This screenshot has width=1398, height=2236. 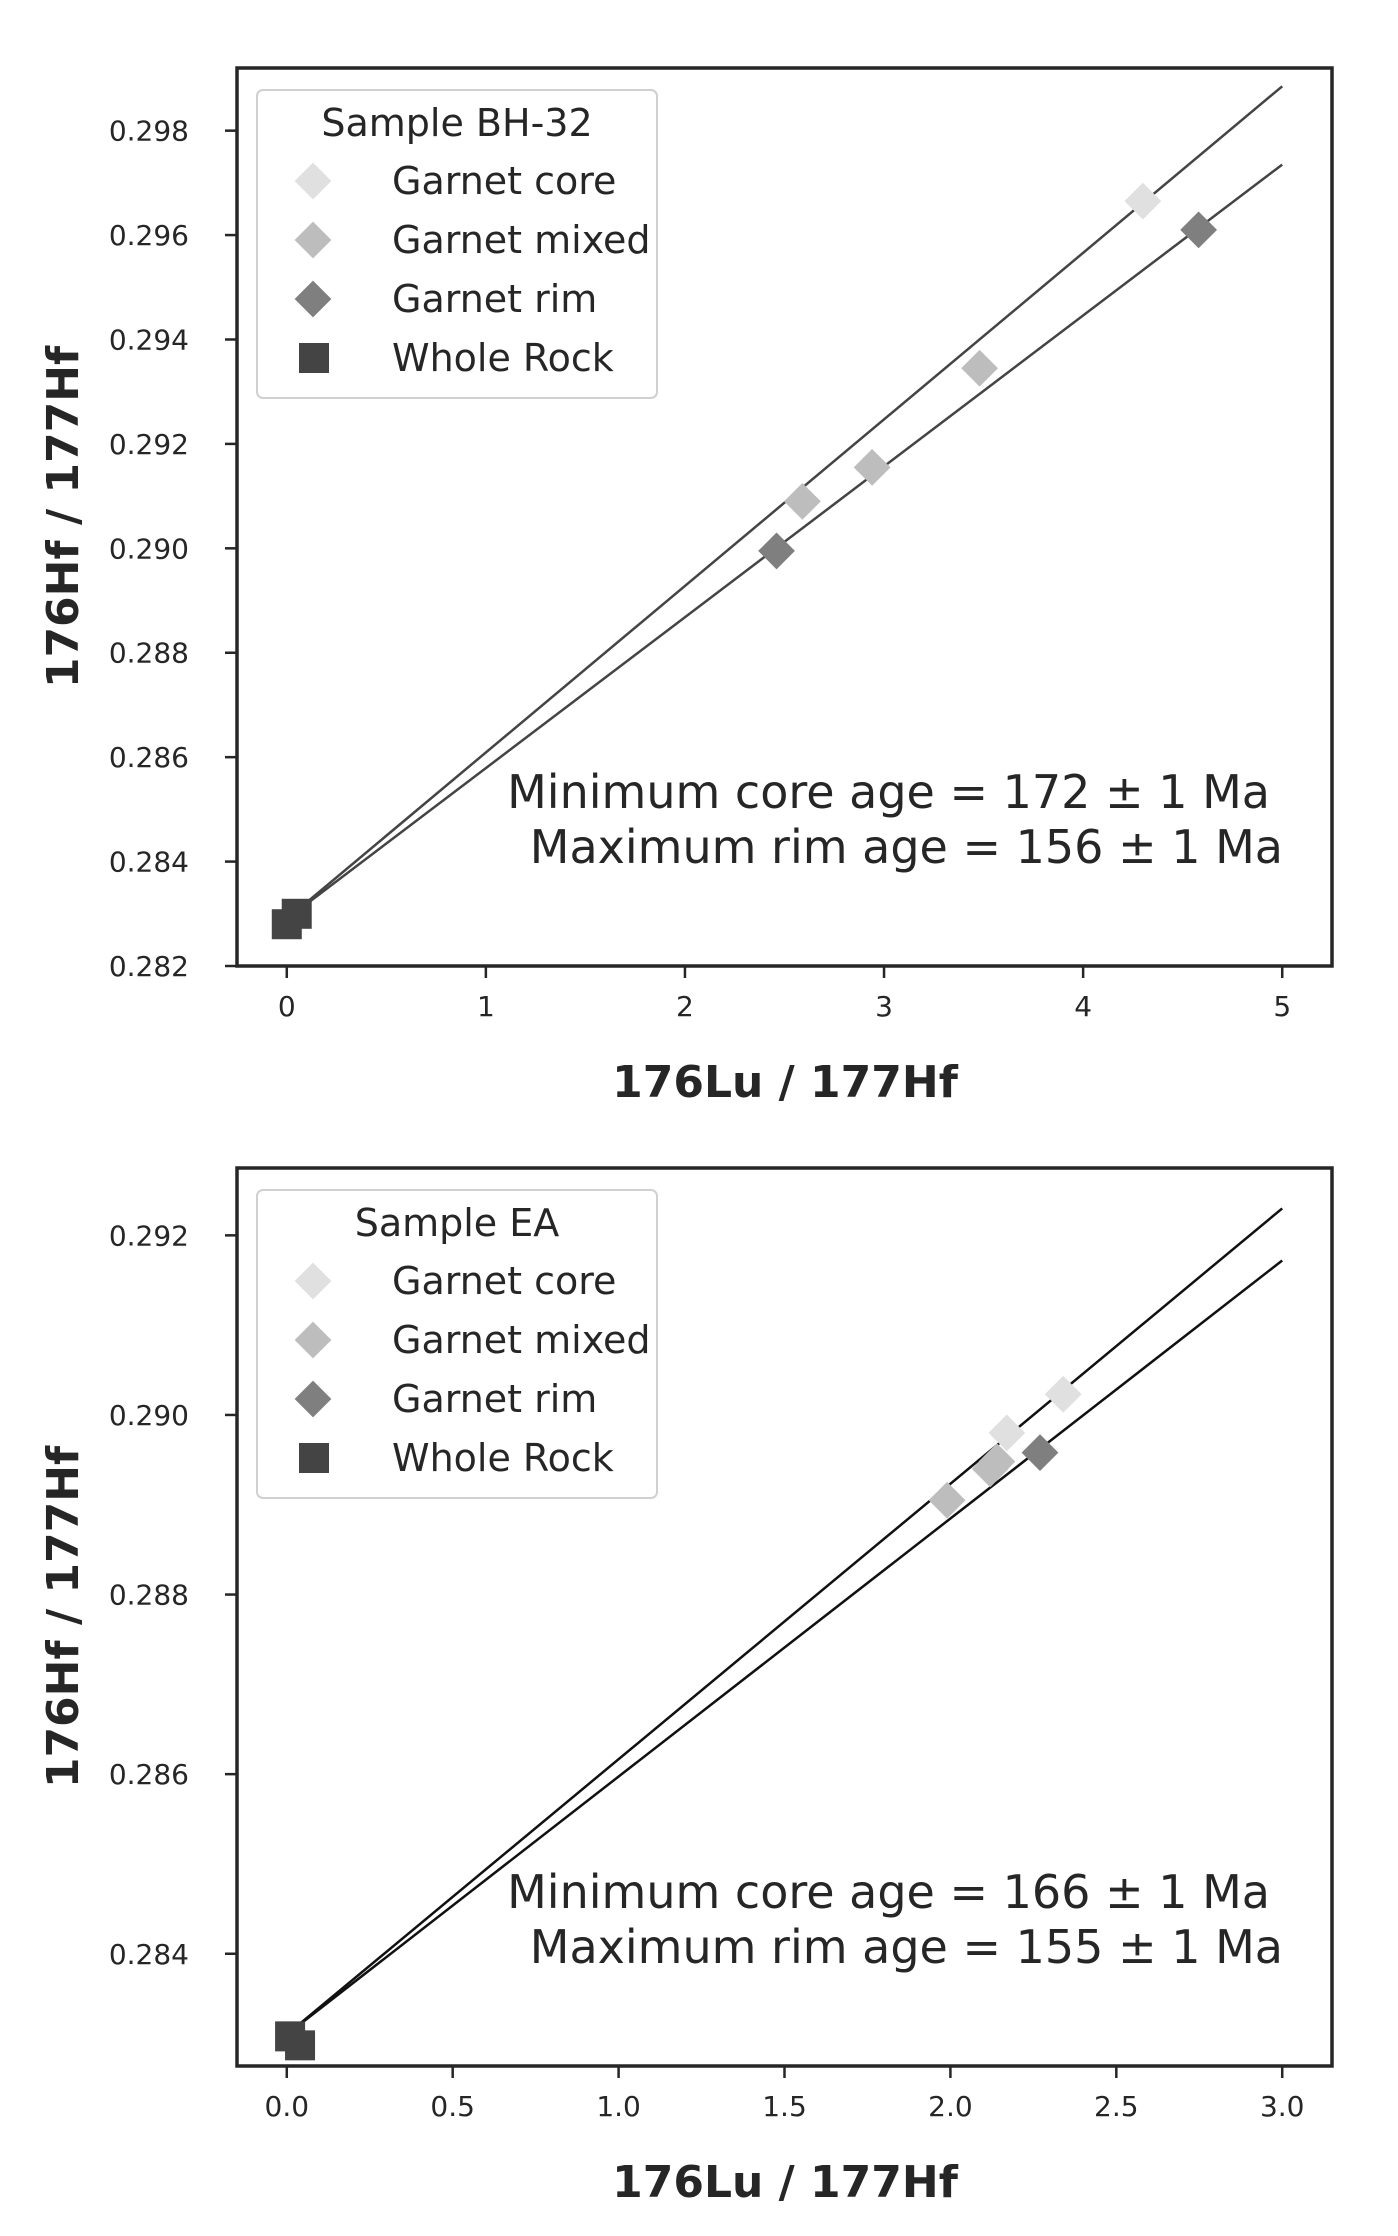 I want to click on x-tick-label: 0, so click(x=287, y=1006).